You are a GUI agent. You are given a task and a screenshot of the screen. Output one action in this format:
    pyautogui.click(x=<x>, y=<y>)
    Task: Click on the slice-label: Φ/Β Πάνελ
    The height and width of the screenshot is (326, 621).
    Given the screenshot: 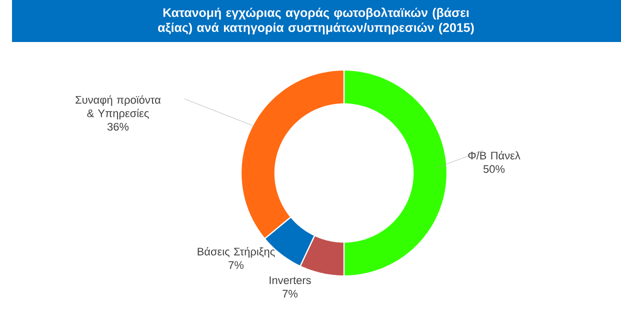 What is the action you would take?
    pyautogui.click(x=494, y=155)
    